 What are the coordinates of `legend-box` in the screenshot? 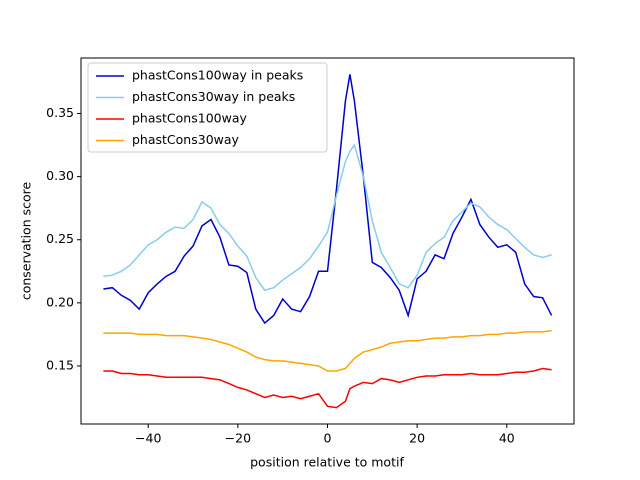 It's located at (207, 107).